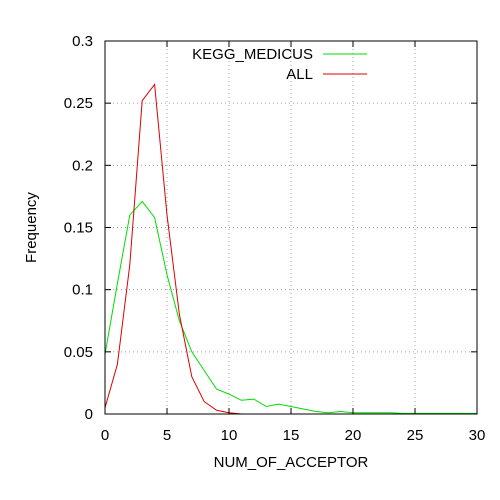 The height and width of the screenshot is (500, 500). I want to click on x-tick-label: 20, so click(353, 435).